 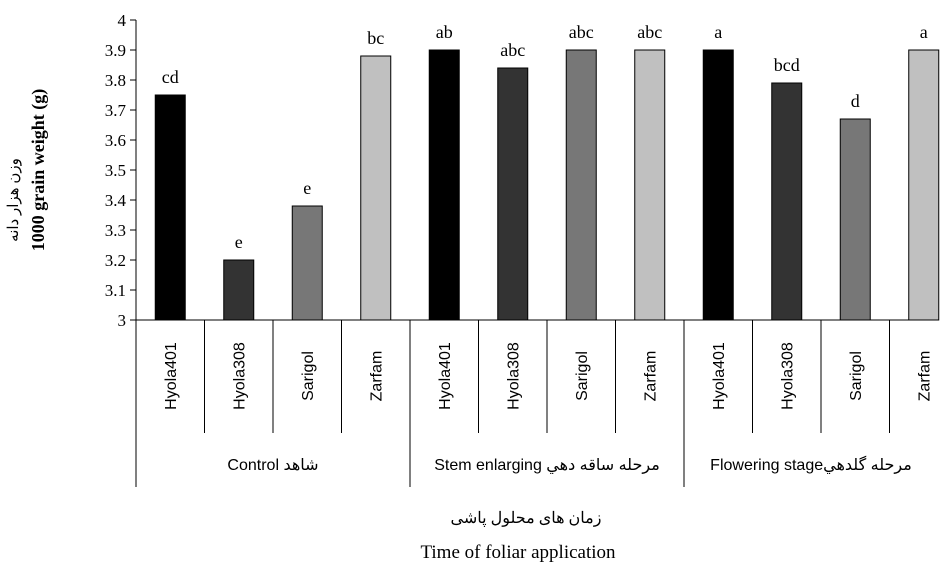 What do you see at coordinates (116, 200) in the screenshot?
I see `y-tick-label: 3.4` at bounding box center [116, 200].